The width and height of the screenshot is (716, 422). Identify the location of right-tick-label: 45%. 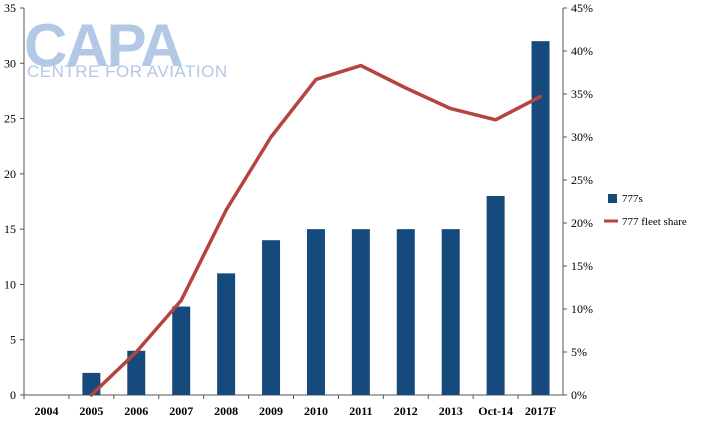
(582, 8).